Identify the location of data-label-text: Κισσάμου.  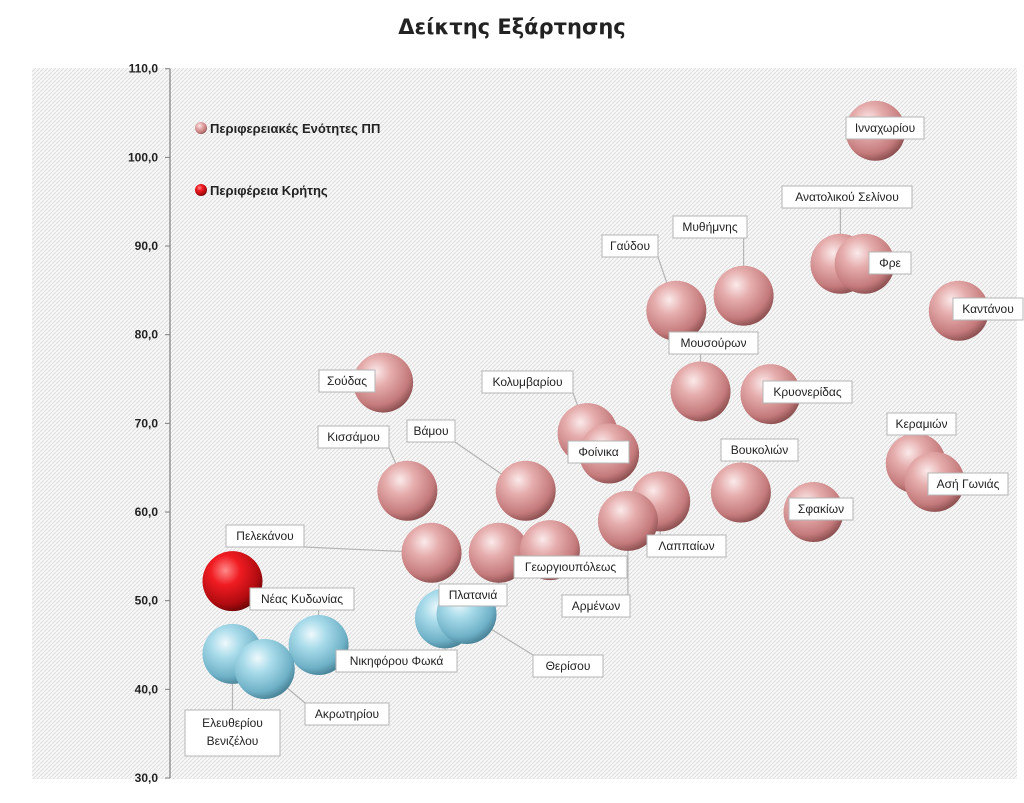
(353, 437).